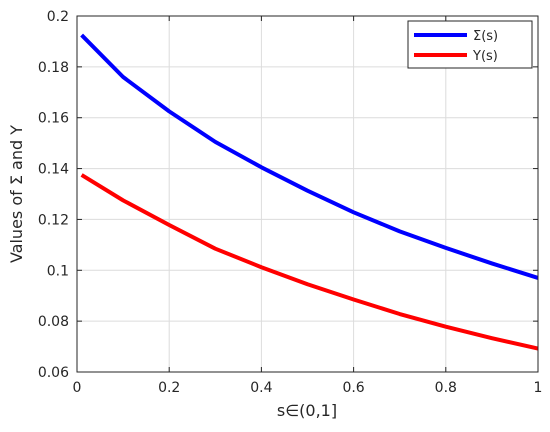 Image resolution: width=550 pixels, height=432 pixels. I want to click on y-tick-label: 0.08, so click(53, 322).